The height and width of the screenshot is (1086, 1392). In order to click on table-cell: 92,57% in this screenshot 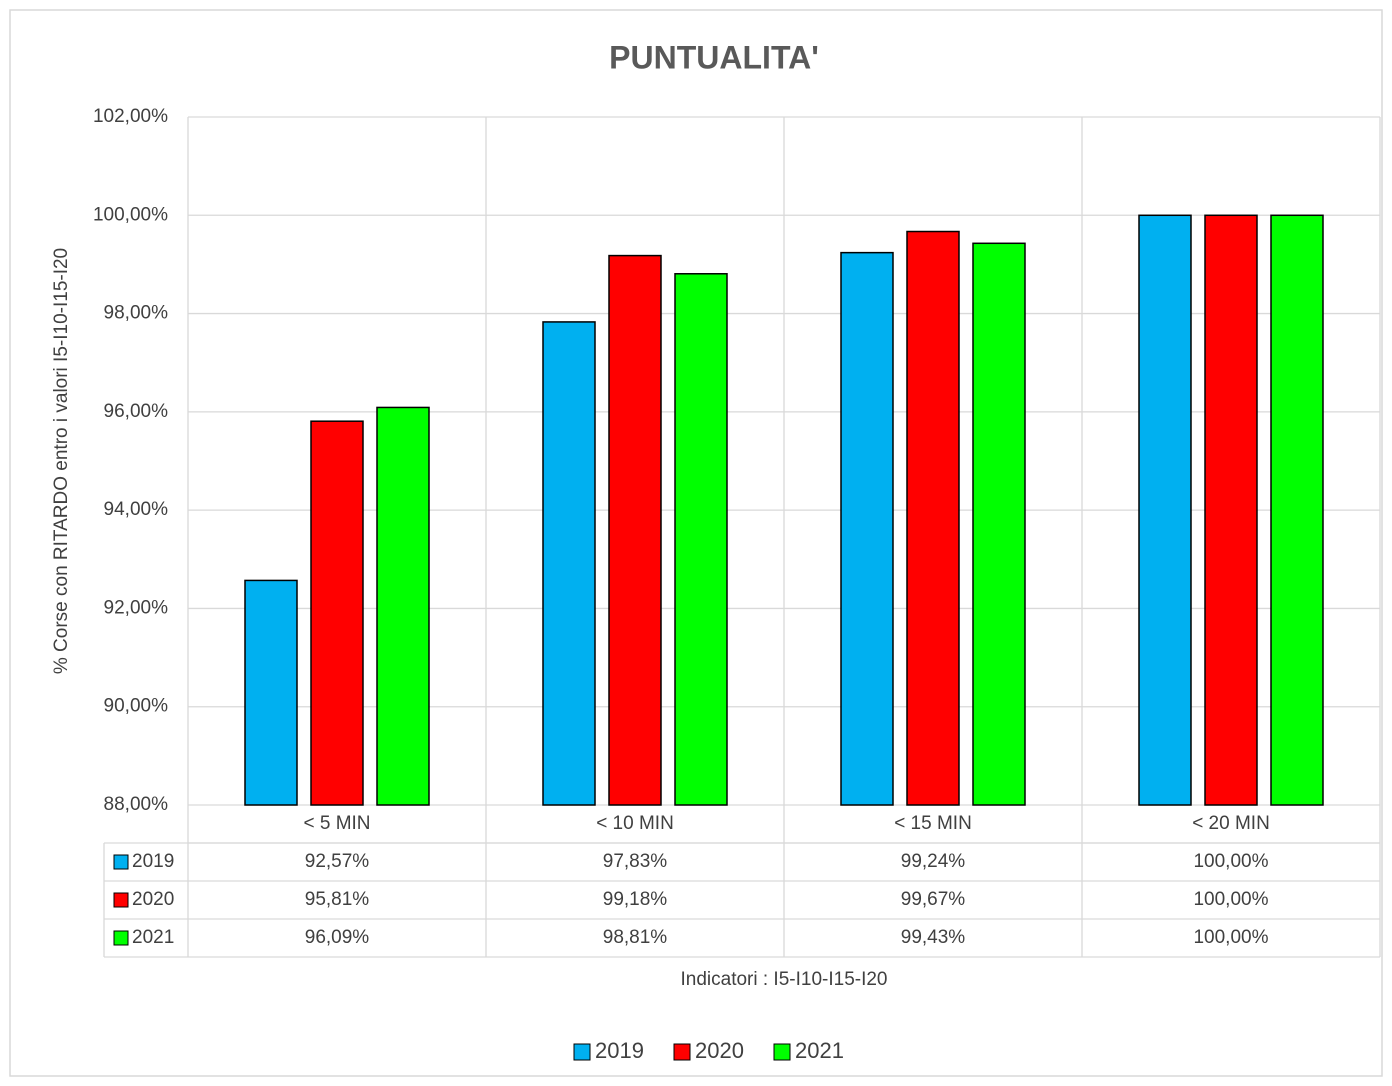, I will do `click(337, 861)`.